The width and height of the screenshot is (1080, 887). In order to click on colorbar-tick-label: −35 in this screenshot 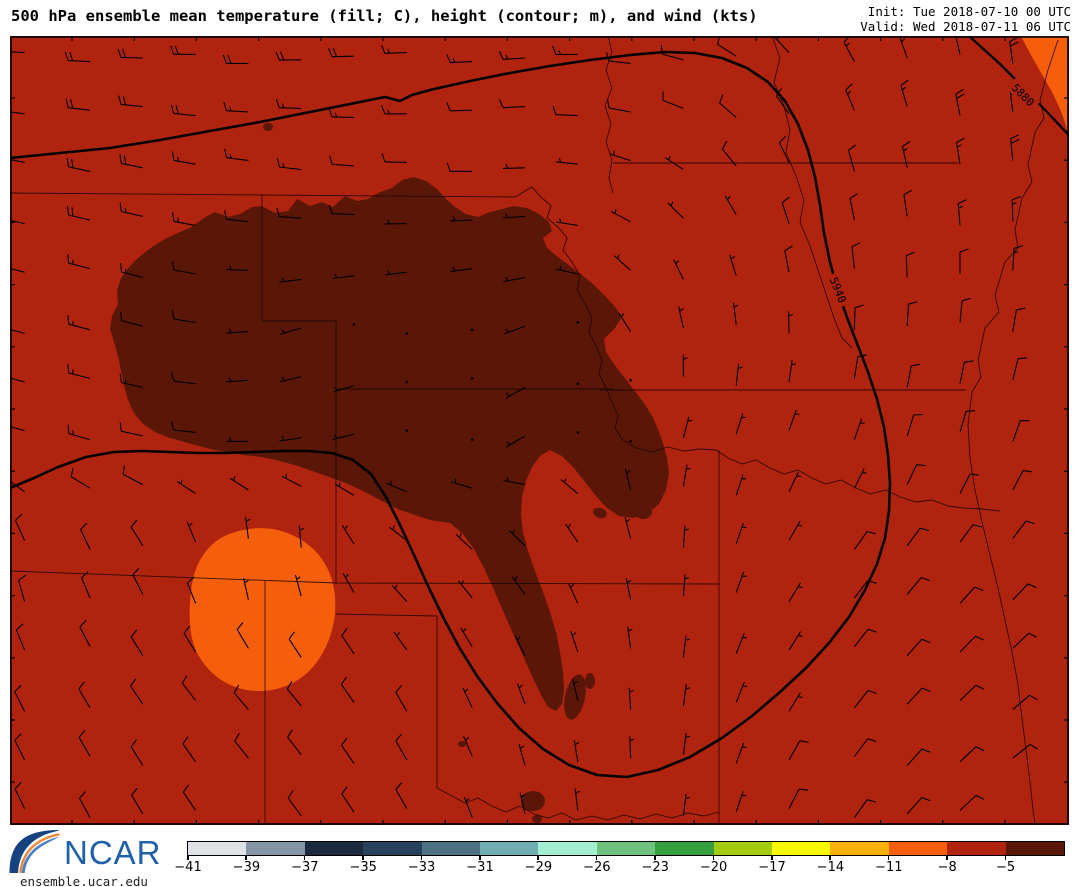, I will do `click(363, 867)`.